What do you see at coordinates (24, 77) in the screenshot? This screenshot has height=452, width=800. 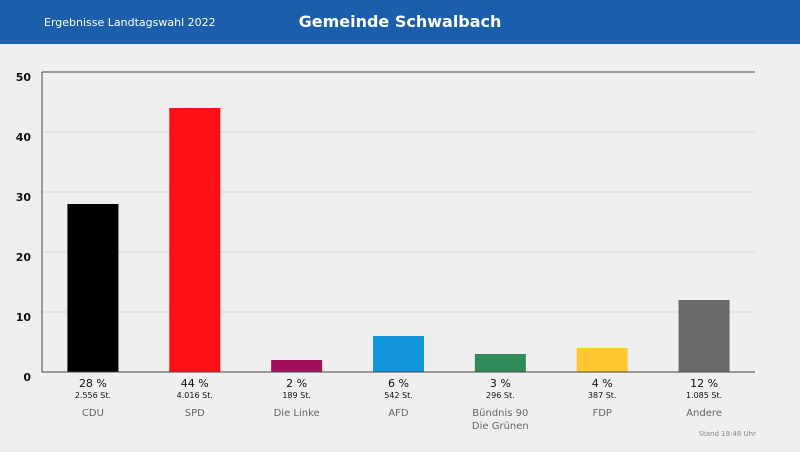 I see `y-tick-label: 50` at bounding box center [24, 77].